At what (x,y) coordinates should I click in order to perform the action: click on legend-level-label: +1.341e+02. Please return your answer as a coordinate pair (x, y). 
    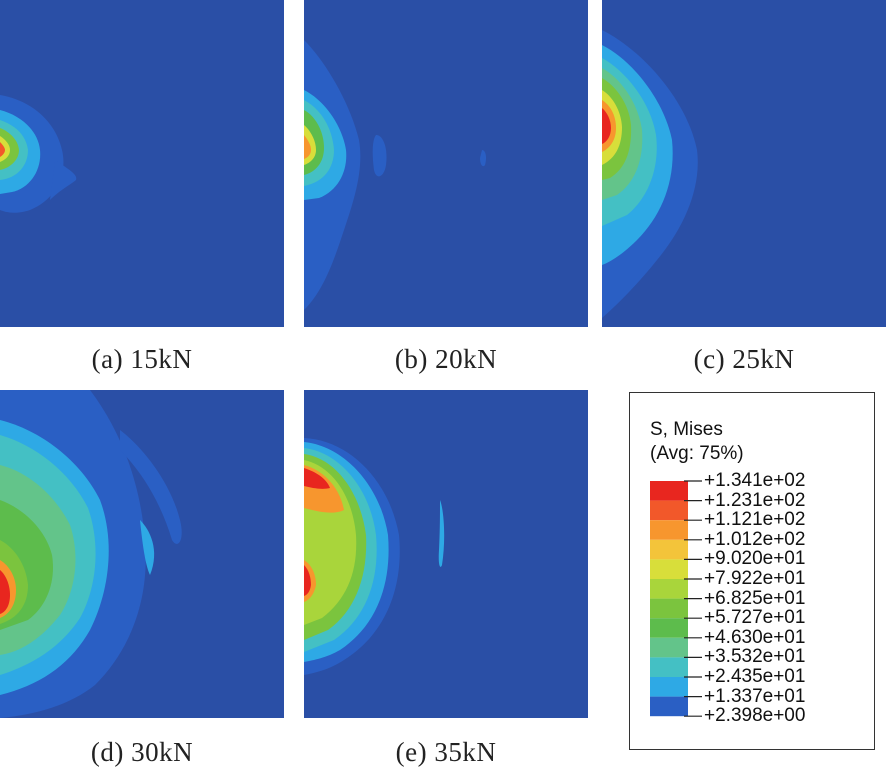
    Looking at the image, I should click on (755, 480).